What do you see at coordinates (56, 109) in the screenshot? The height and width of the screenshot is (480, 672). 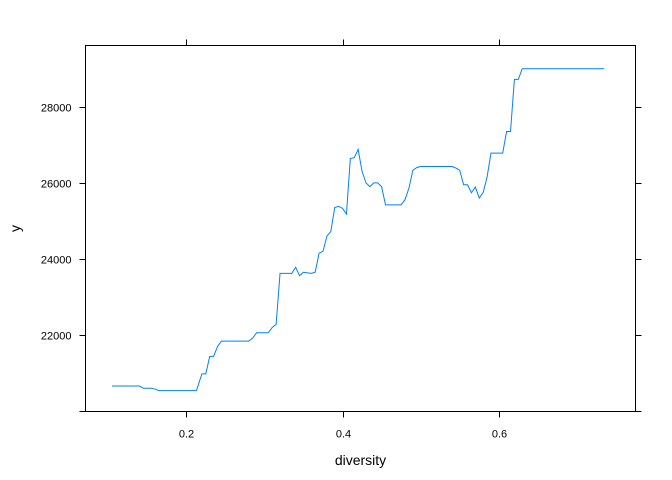 I see `y-tick-label: 28000` at bounding box center [56, 109].